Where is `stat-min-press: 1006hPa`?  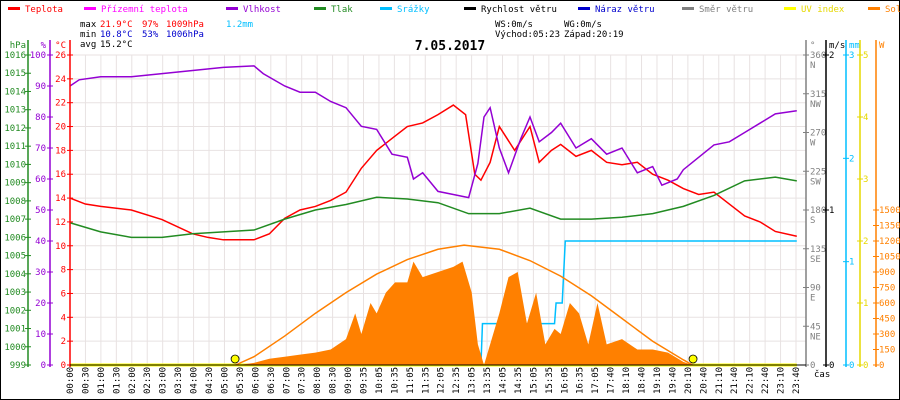
stat-min-press: 1006hPa is located at coordinates (185, 35).